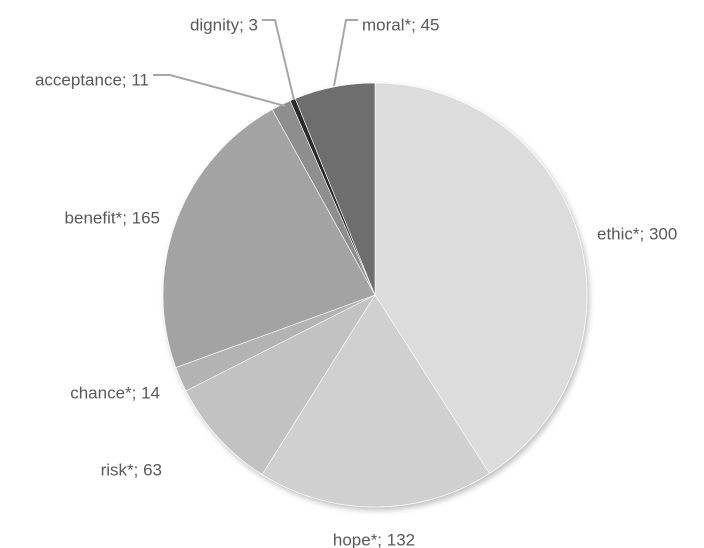  I want to click on data-label-acceptance: acceptance; 11, so click(92, 79).